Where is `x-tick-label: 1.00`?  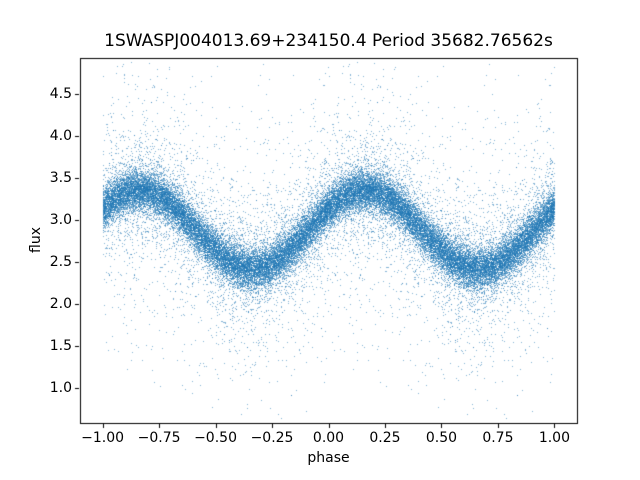
x-tick-label: 1.00 is located at coordinates (554, 438).